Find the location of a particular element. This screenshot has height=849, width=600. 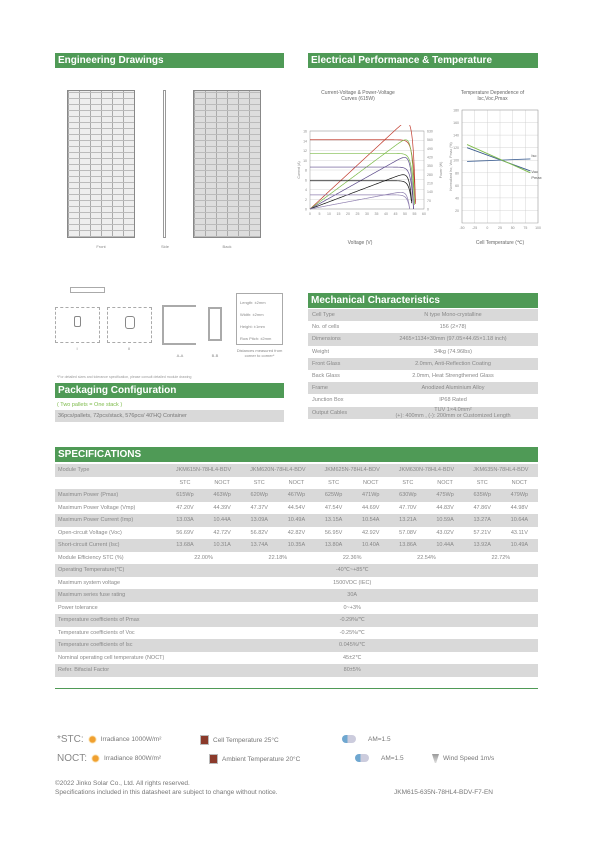

mech-label: Frame is located at coordinates (338, 388).